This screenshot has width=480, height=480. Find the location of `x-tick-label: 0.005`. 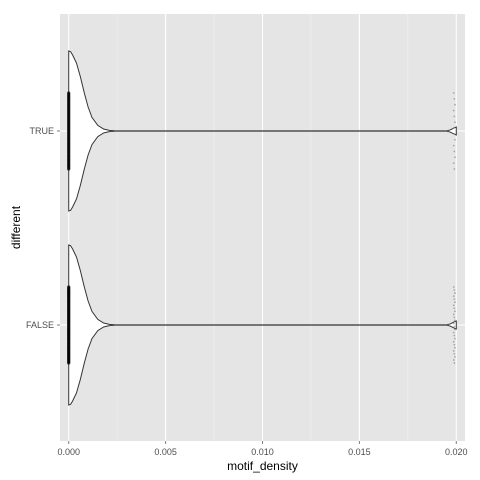

x-tick-label: 0.005 is located at coordinates (165, 452).